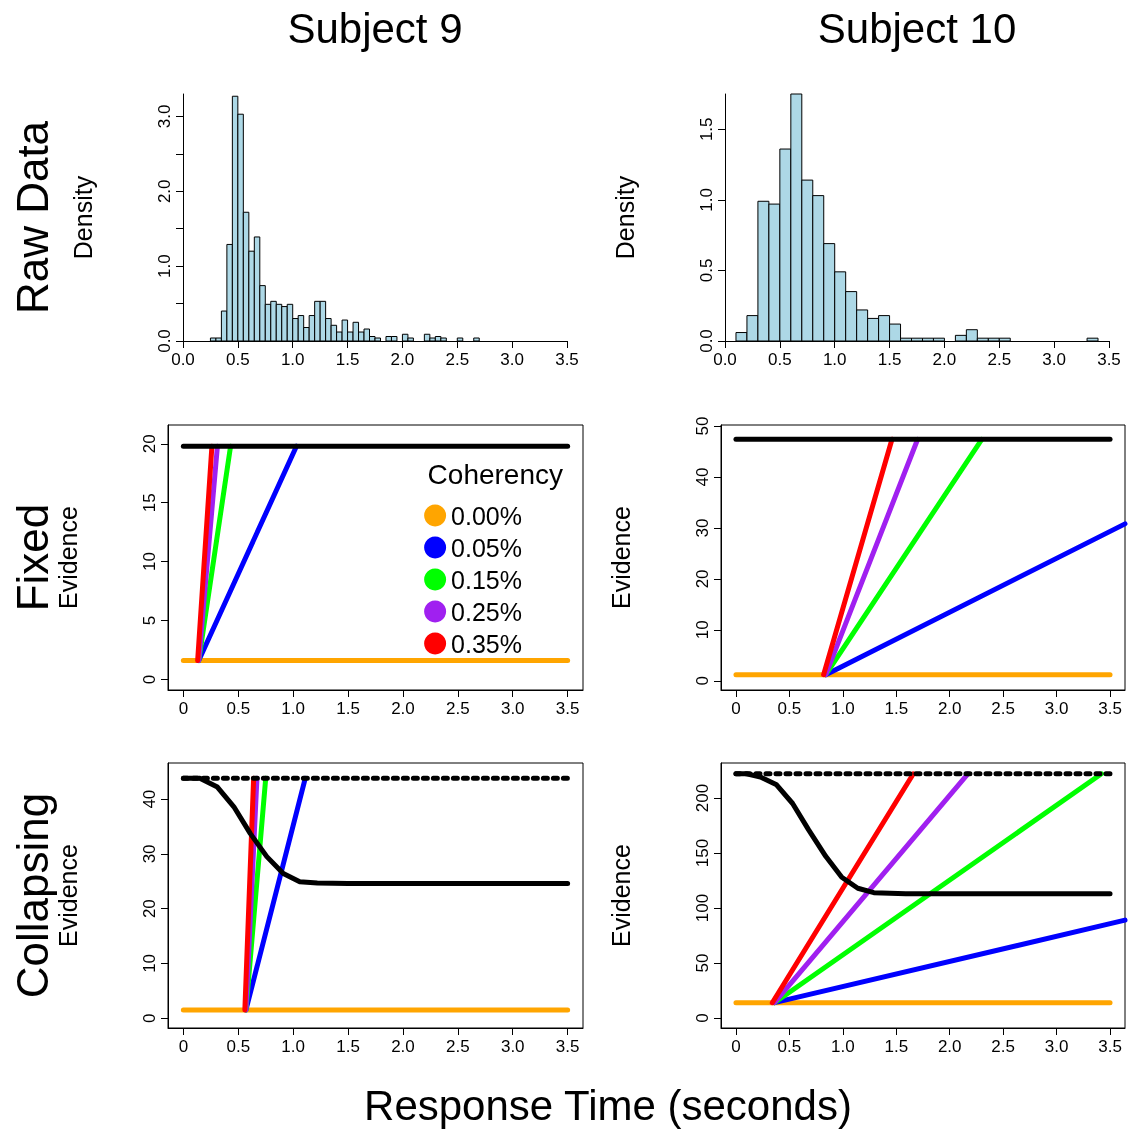 The image size is (1139, 1137). I want to click on y-tick-label: 0.5, so click(706, 270).